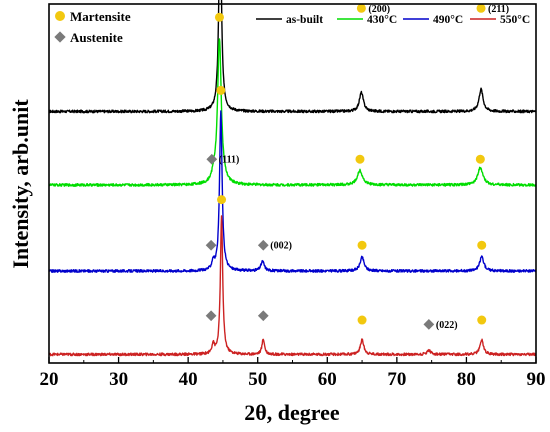  I want to click on legend-label-430: 430°C, so click(382, 20).